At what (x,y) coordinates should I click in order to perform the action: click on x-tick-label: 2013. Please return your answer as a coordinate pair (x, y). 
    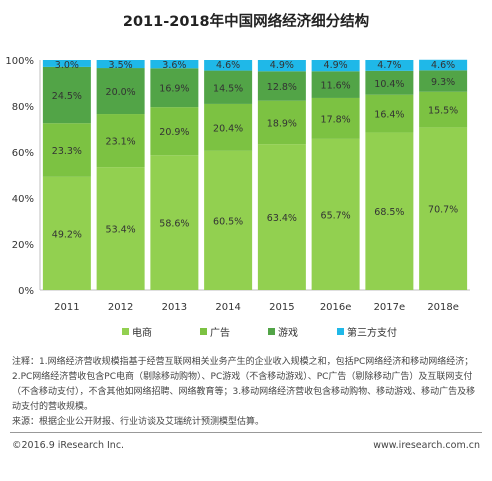
    Looking at the image, I should click on (174, 307).